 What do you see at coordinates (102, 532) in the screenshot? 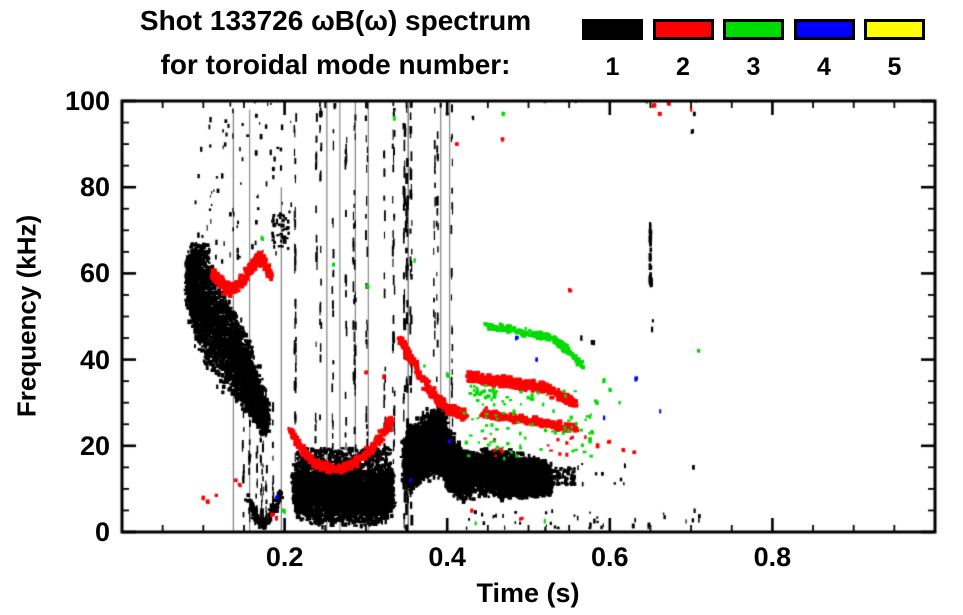
I see `y-tick-label: 0` at bounding box center [102, 532].